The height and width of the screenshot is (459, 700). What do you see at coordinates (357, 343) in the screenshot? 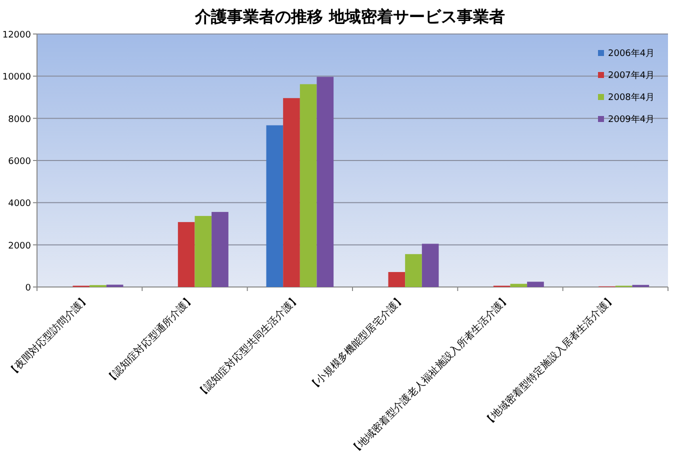
I see `x-tick-label: 【小規模多機能型居宅介護】` at bounding box center [357, 343].